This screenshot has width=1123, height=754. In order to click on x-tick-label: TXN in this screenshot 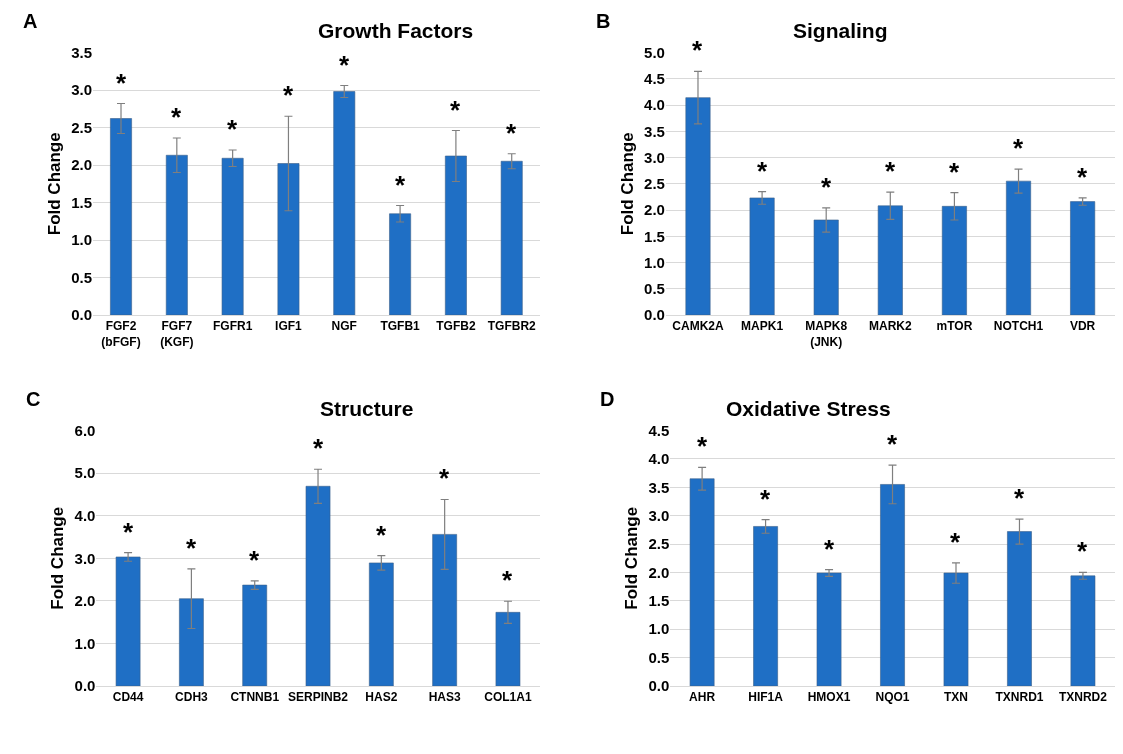, I will do `click(956, 697)`.